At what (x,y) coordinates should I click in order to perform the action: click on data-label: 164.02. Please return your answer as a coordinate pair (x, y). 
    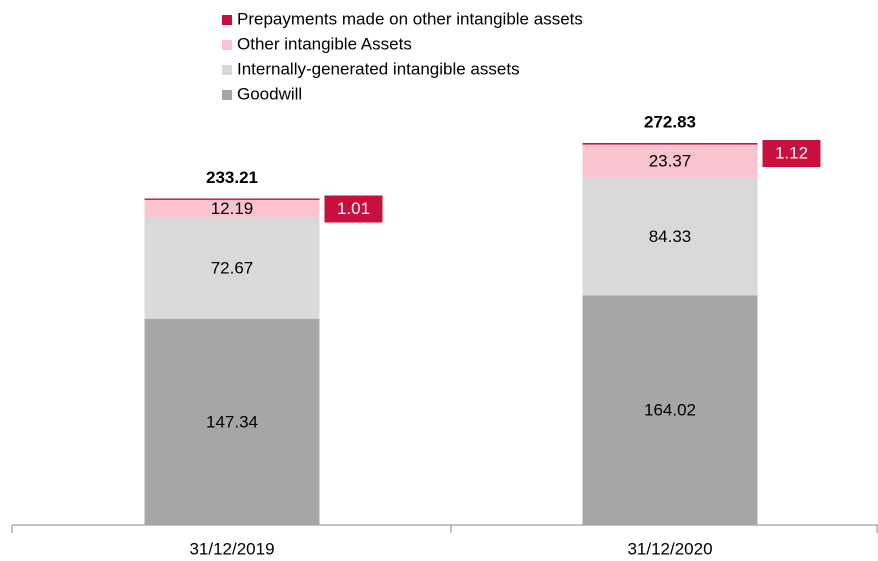
    Looking at the image, I should click on (670, 410).